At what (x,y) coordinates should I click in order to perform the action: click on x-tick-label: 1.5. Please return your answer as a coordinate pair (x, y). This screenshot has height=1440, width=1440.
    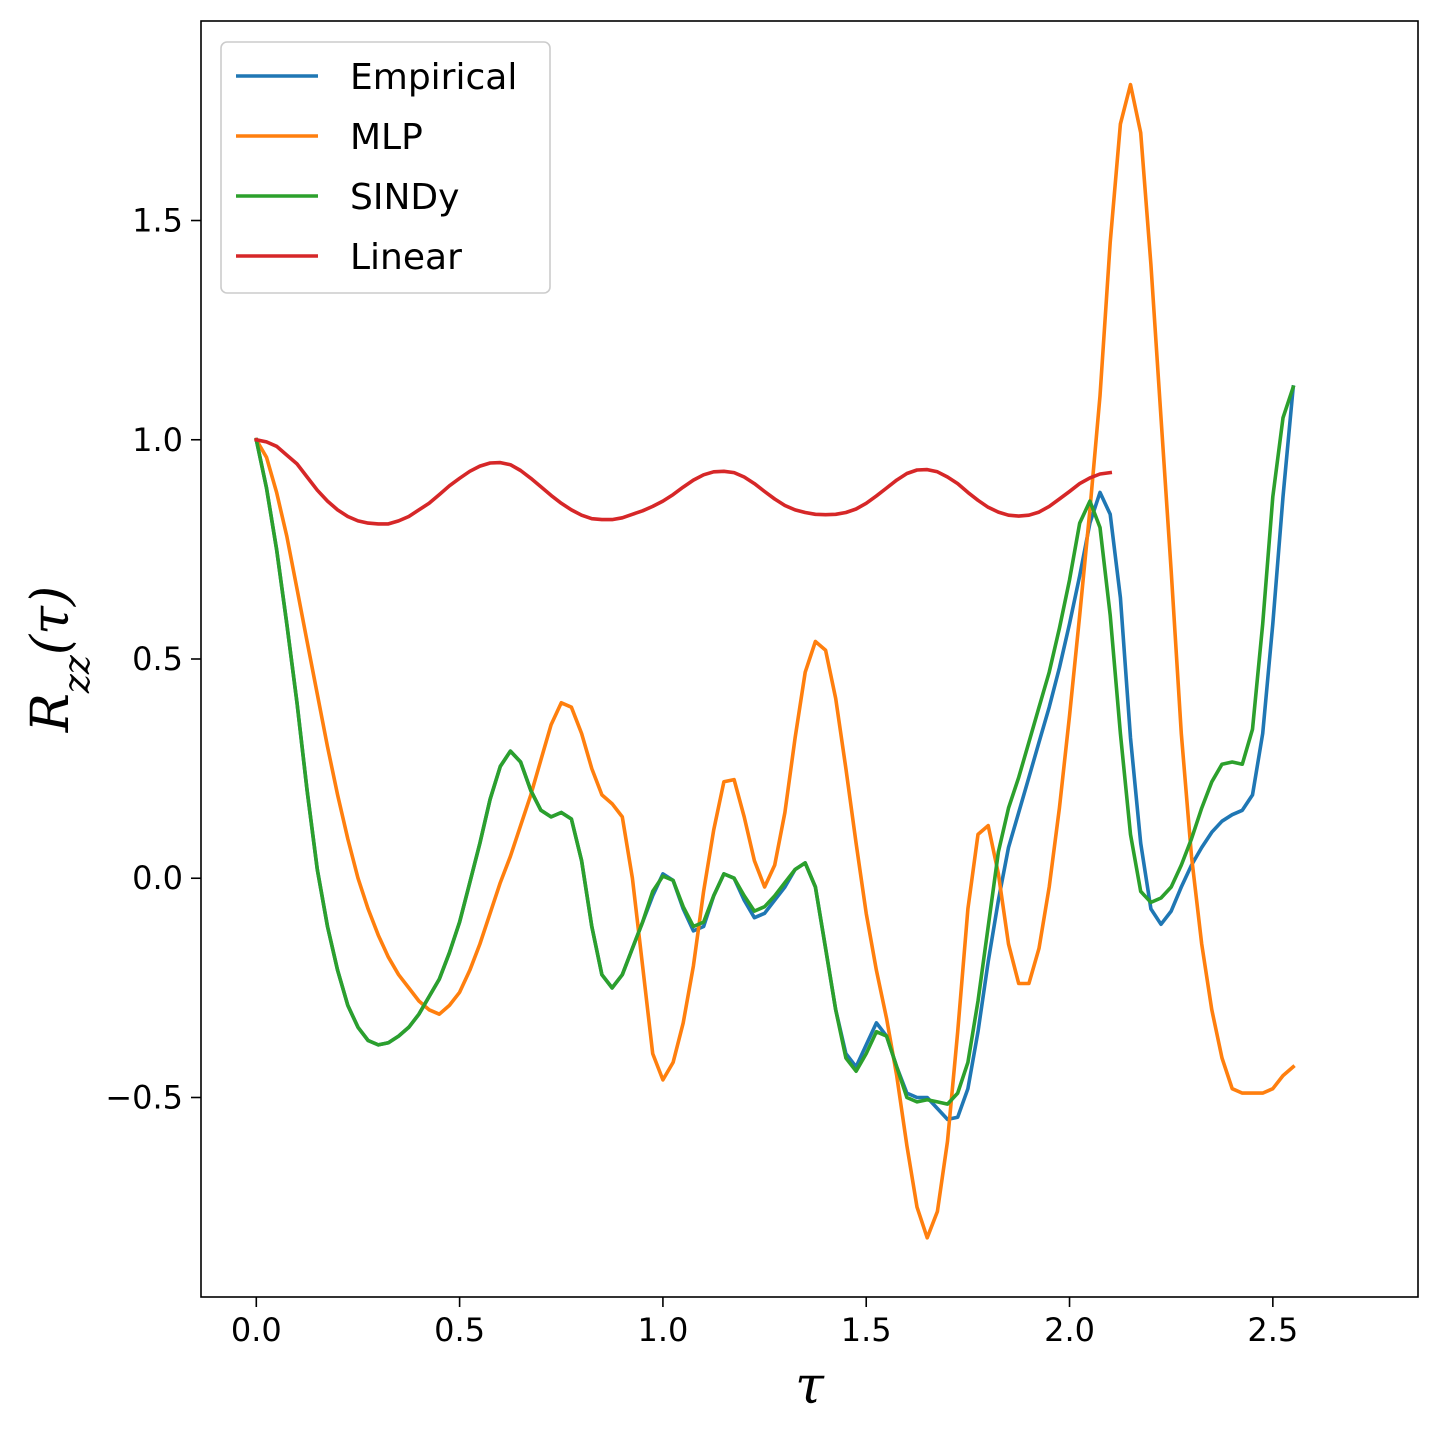
    Looking at the image, I should click on (866, 1330).